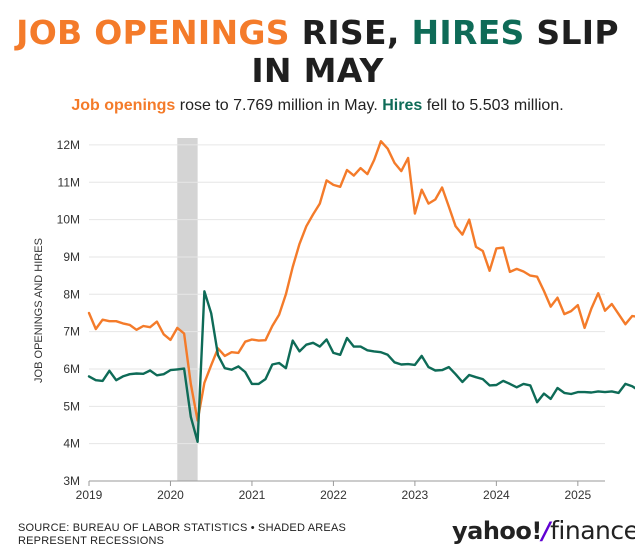 Image resolution: width=635 pixels, height=553 pixels. Describe the element at coordinates (402, 105) in the screenshot. I see `subtitle-hires: Hires` at that location.